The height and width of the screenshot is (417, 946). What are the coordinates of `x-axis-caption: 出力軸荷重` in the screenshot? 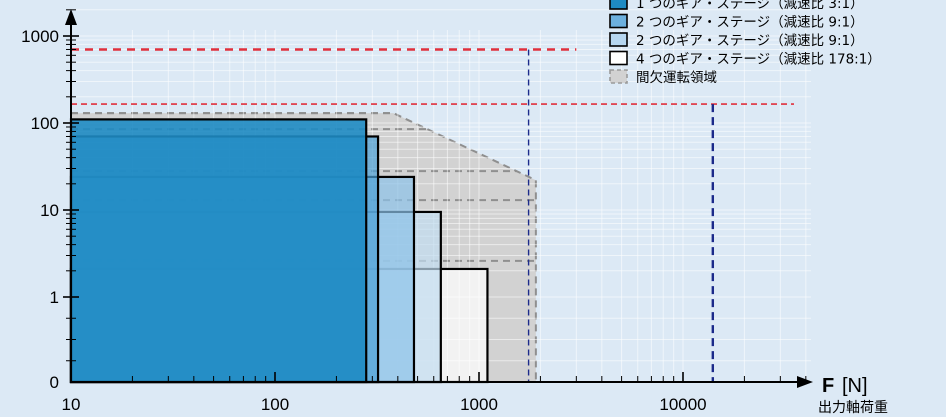 It's located at (853, 408).